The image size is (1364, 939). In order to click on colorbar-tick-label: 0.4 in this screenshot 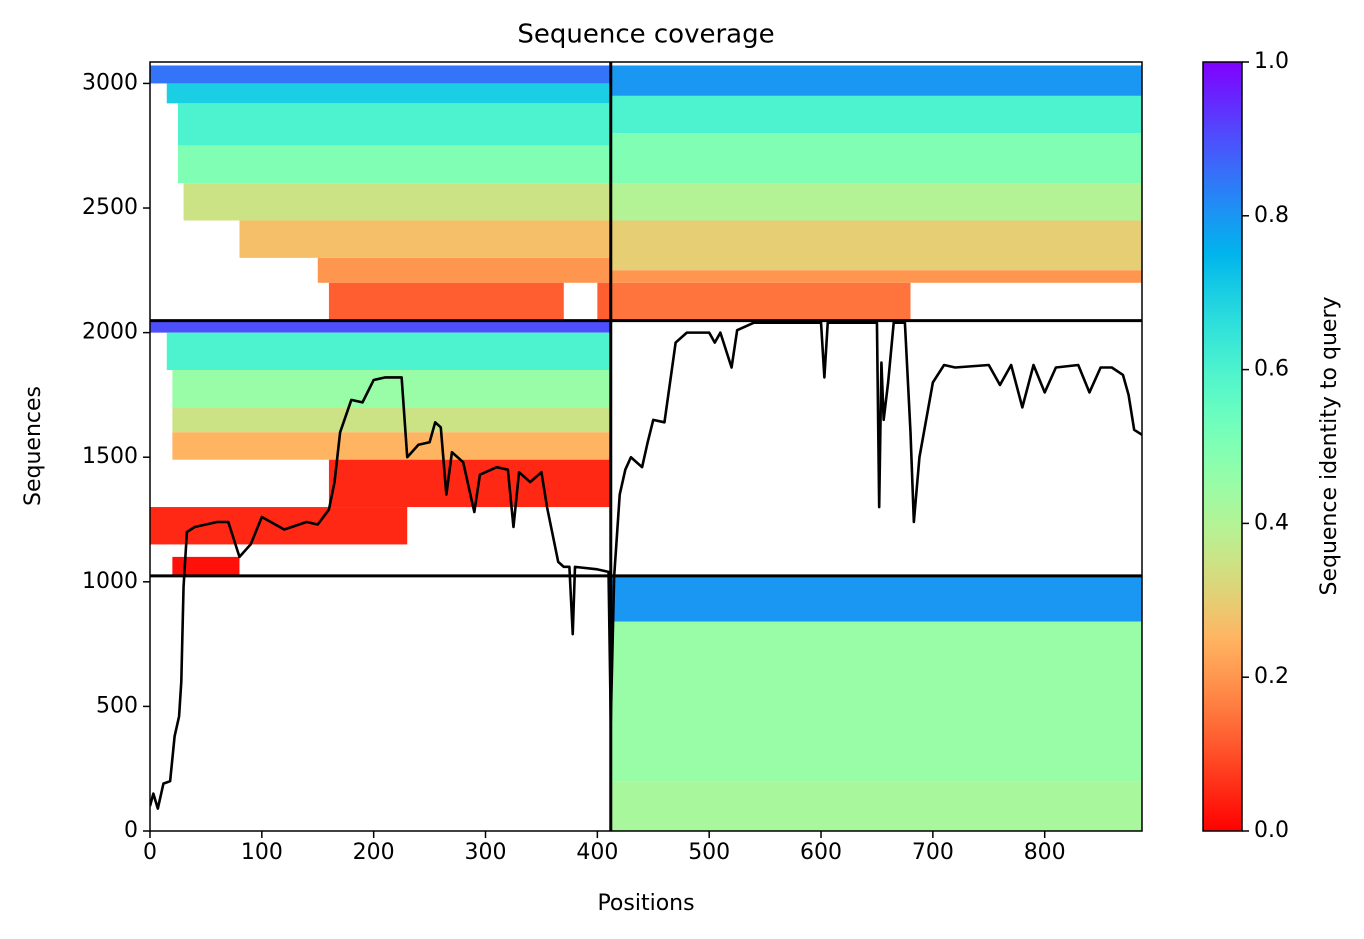, I will do `click(1271, 522)`.